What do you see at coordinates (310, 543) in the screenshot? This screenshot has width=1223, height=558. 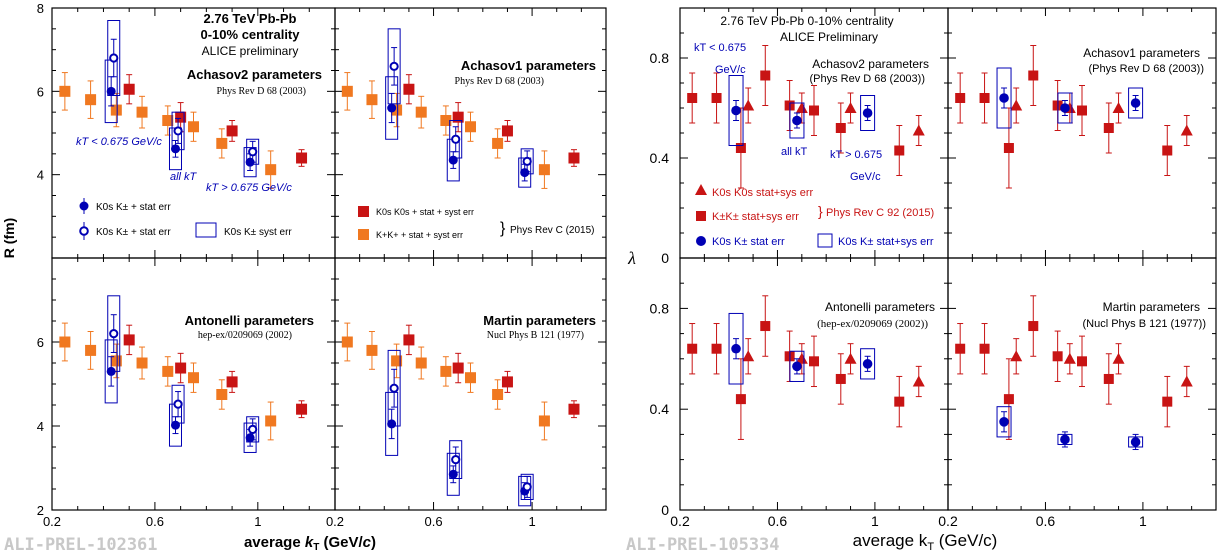 I see `left-x-axis-label: average kT (GeV/c)` at bounding box center [310, 543].